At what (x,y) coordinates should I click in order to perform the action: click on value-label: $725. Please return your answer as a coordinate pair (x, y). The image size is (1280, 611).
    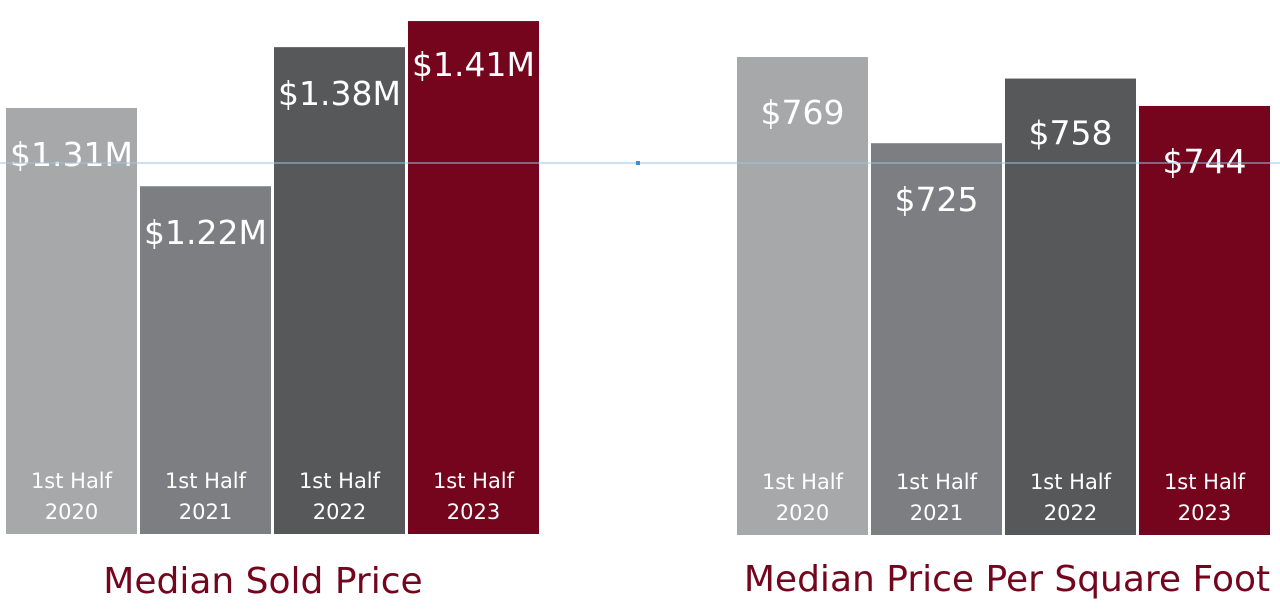
    Looking at the image, I should click on (937, 199).